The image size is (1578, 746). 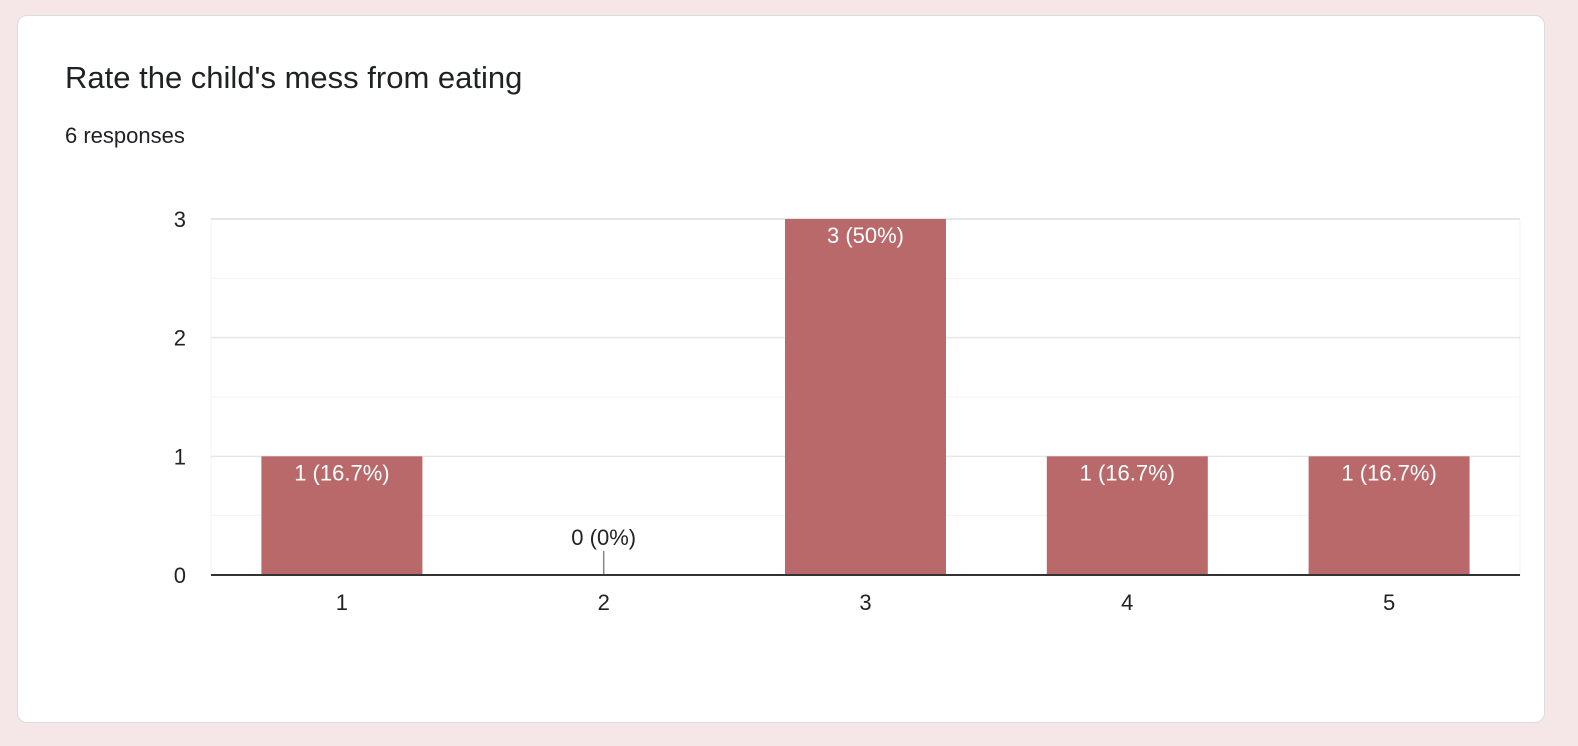 I want to click on x-tick-label: 1, so click(x=342, y=602).